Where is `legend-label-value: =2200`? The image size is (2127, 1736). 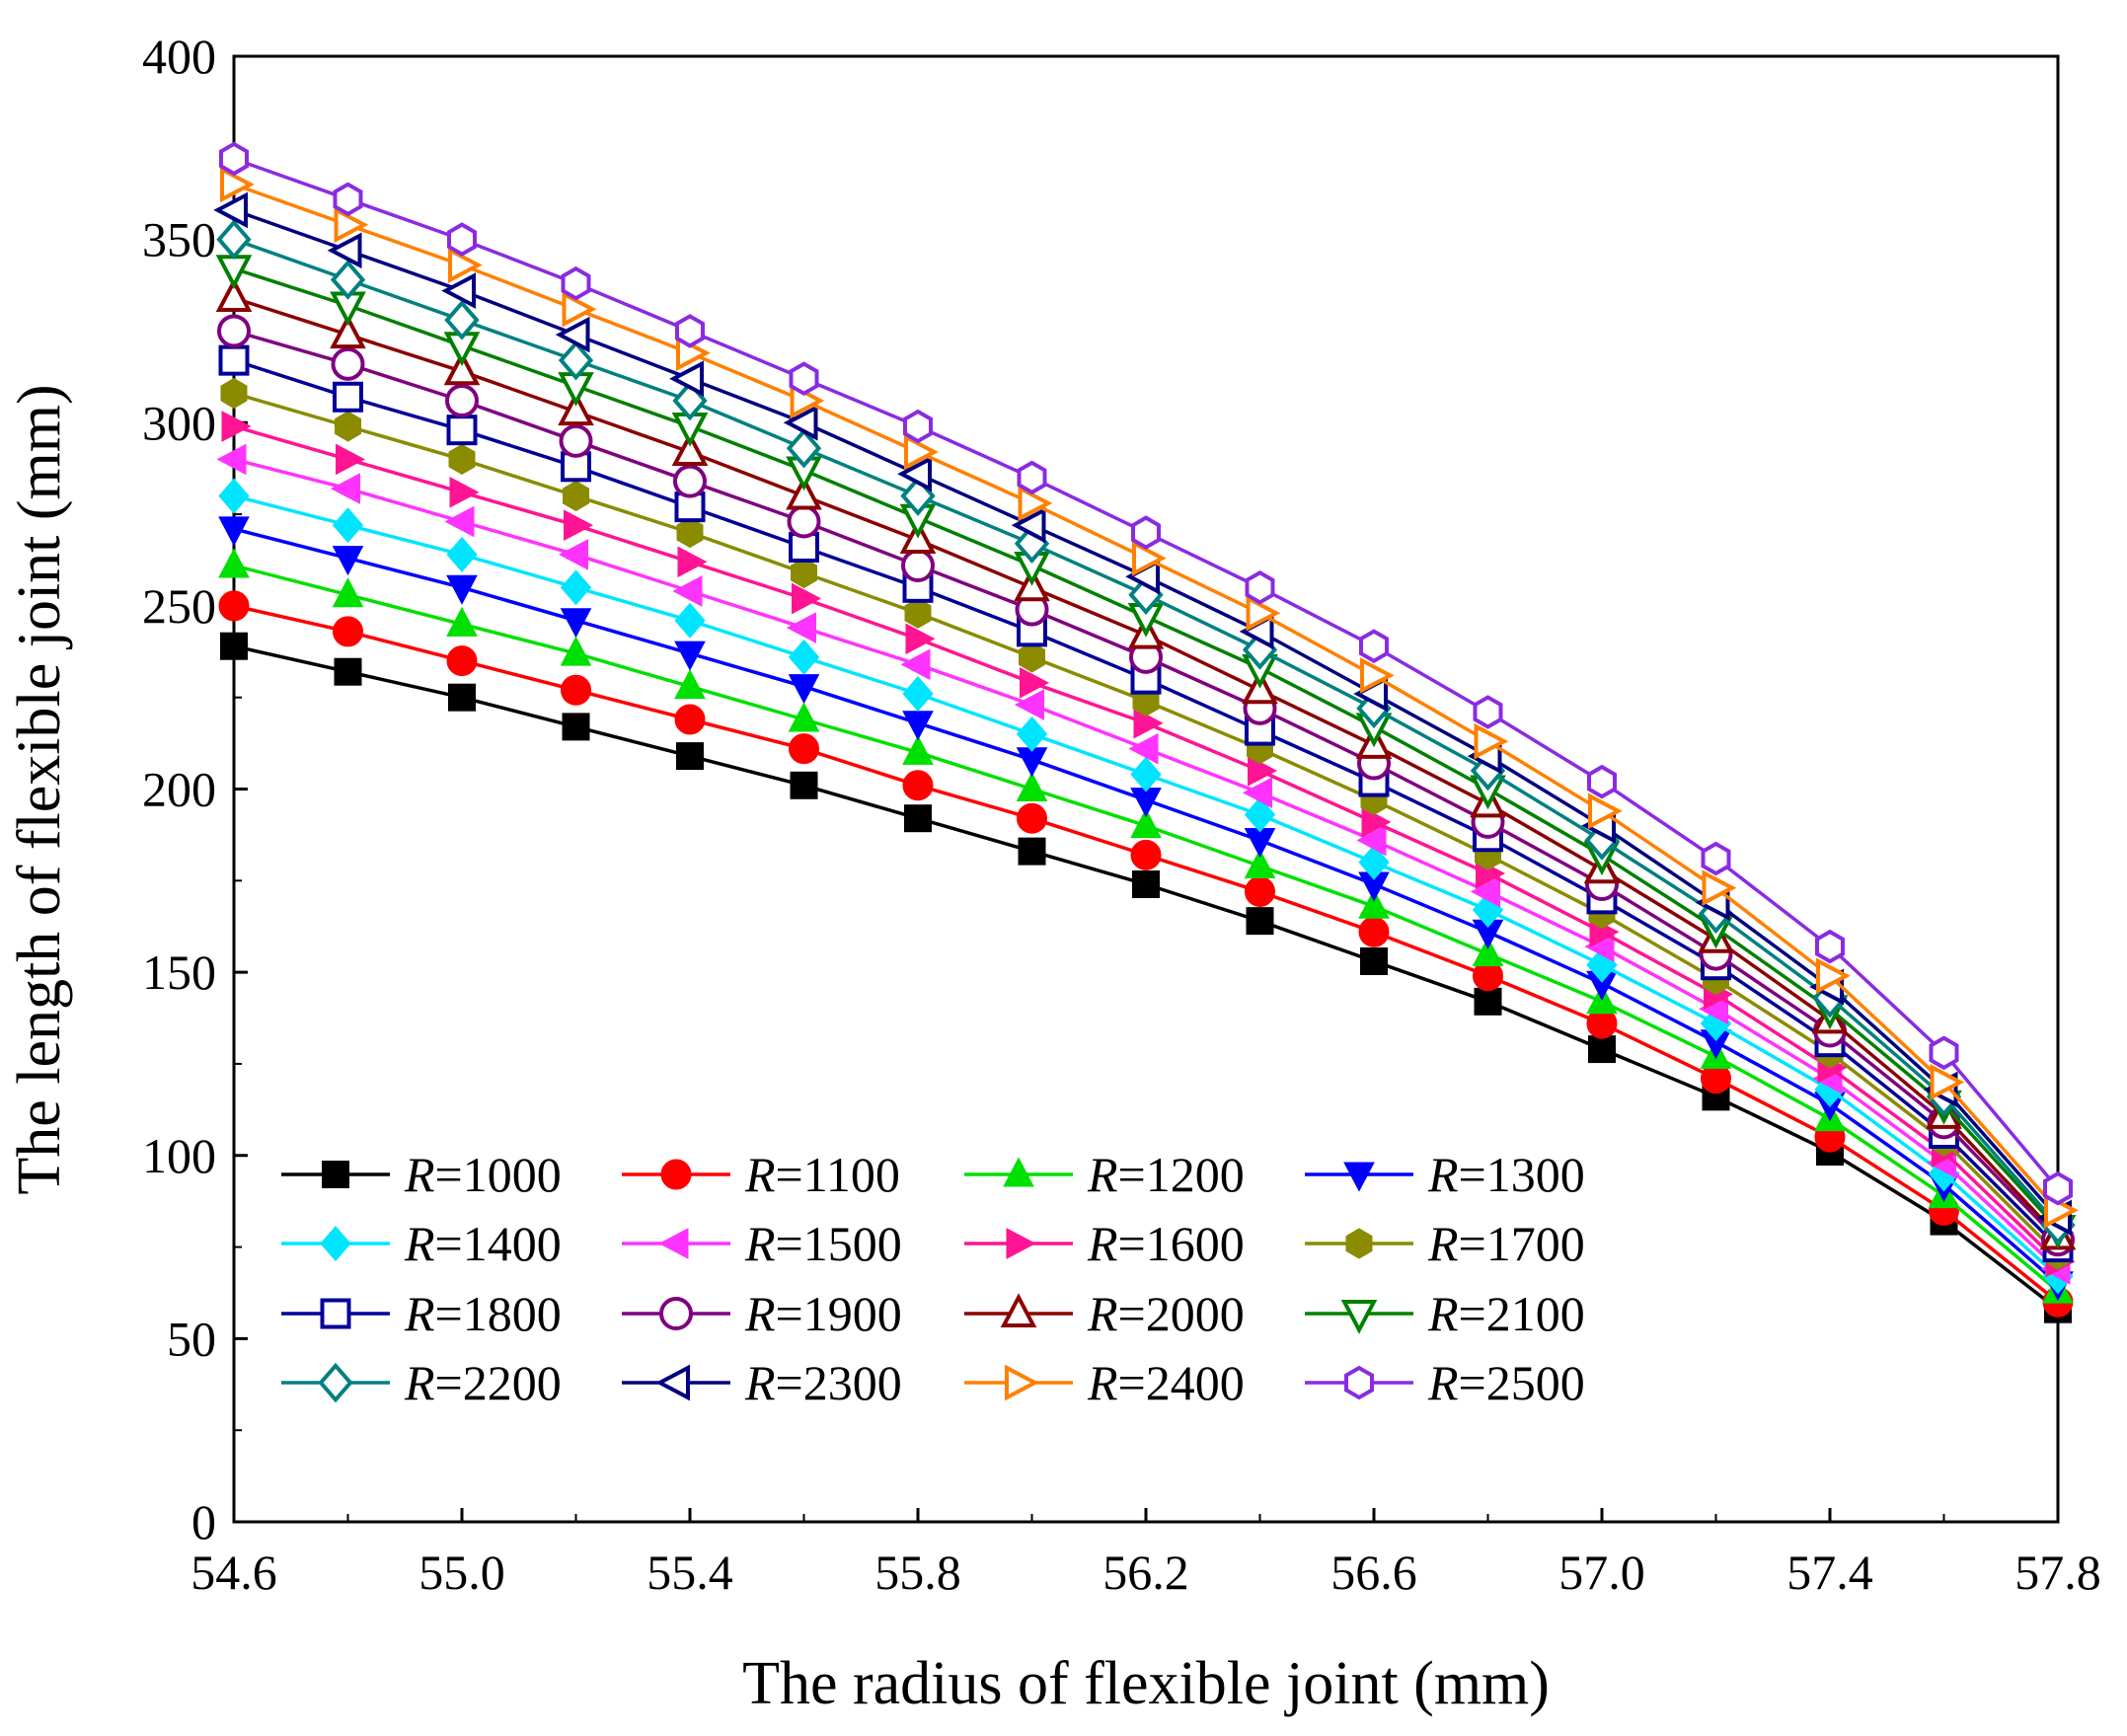 legend-label-value: =2200 is located at coordinates (498, 1382).